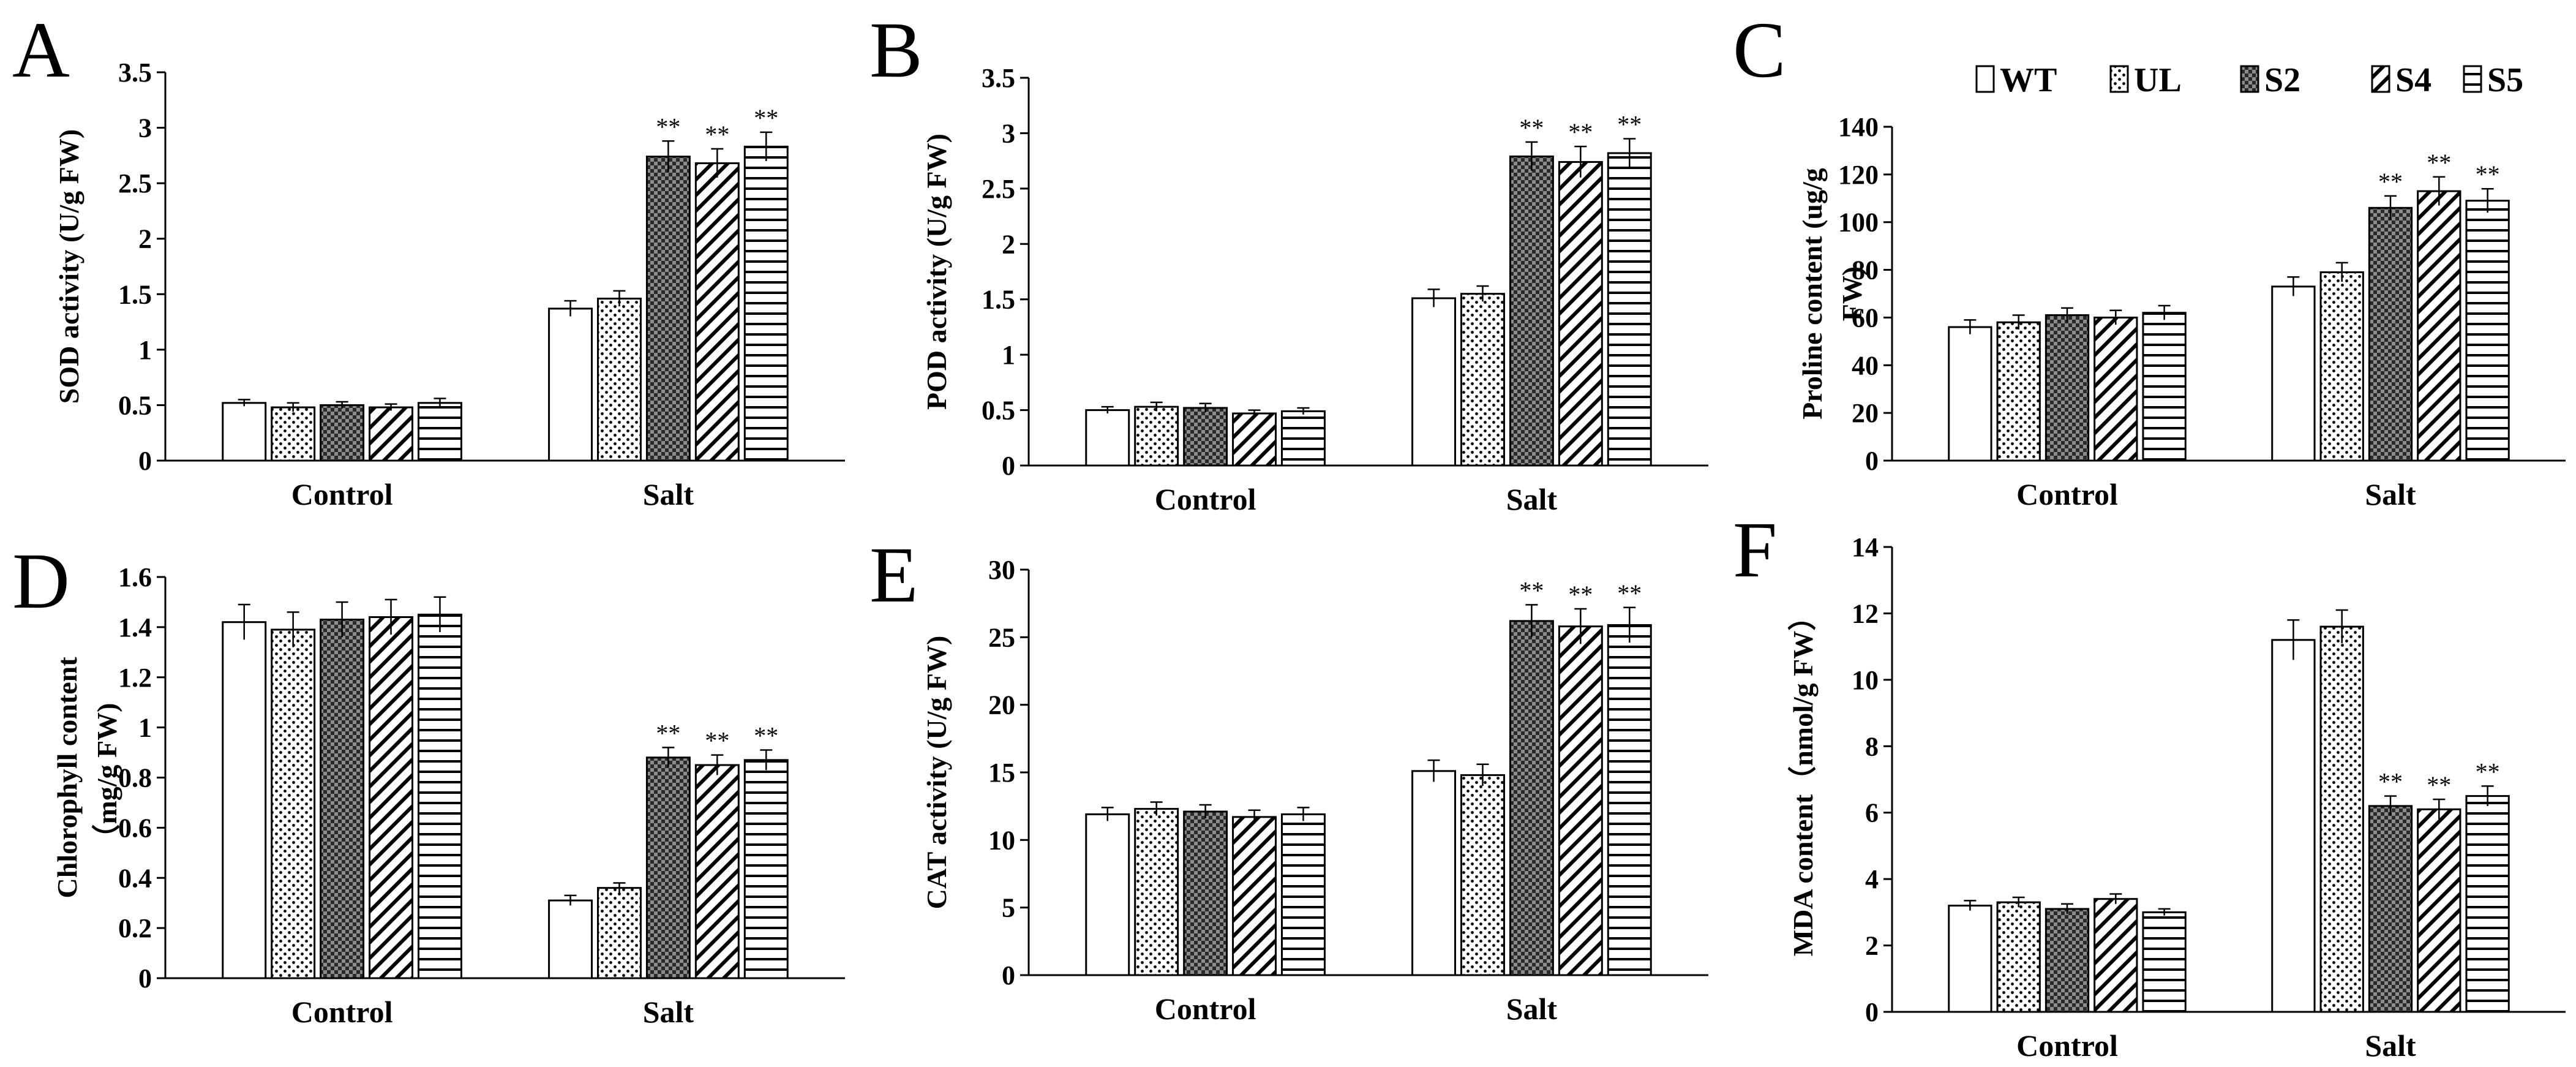  I want to click on y-tick-label: 10, so click(1865, 680).